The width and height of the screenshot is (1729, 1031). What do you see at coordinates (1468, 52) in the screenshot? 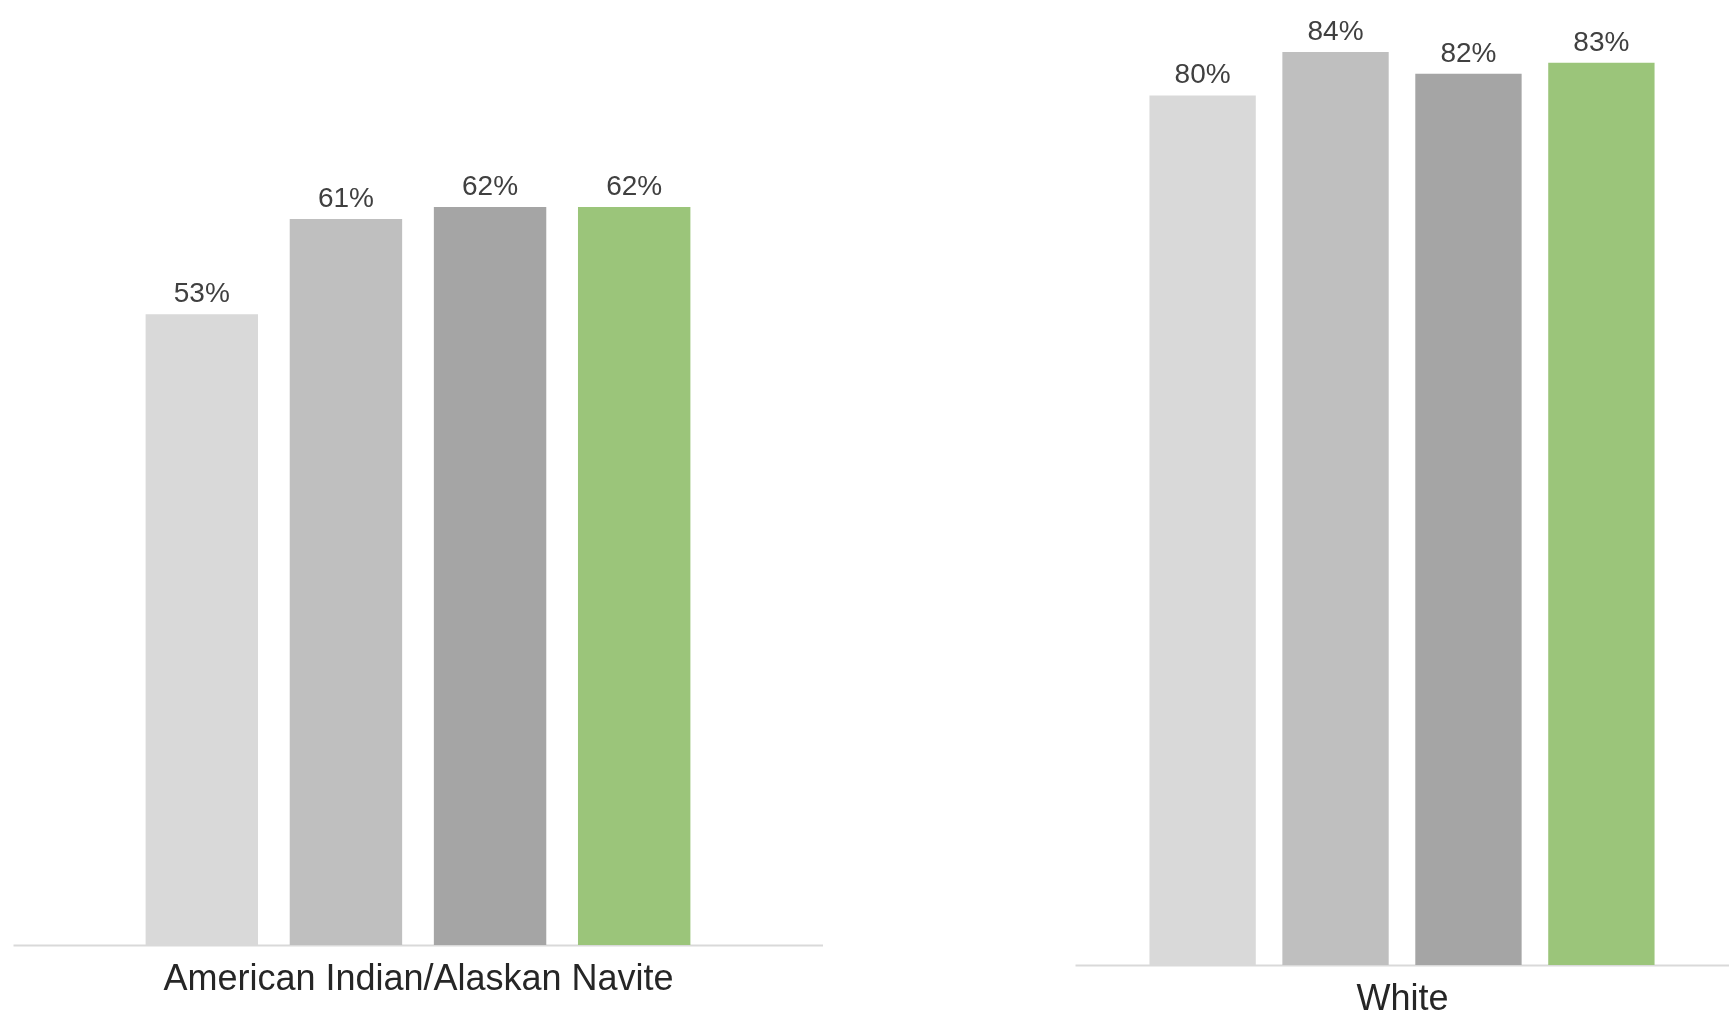
I see `data-label: 82%` at bounding box center [1468, 52].